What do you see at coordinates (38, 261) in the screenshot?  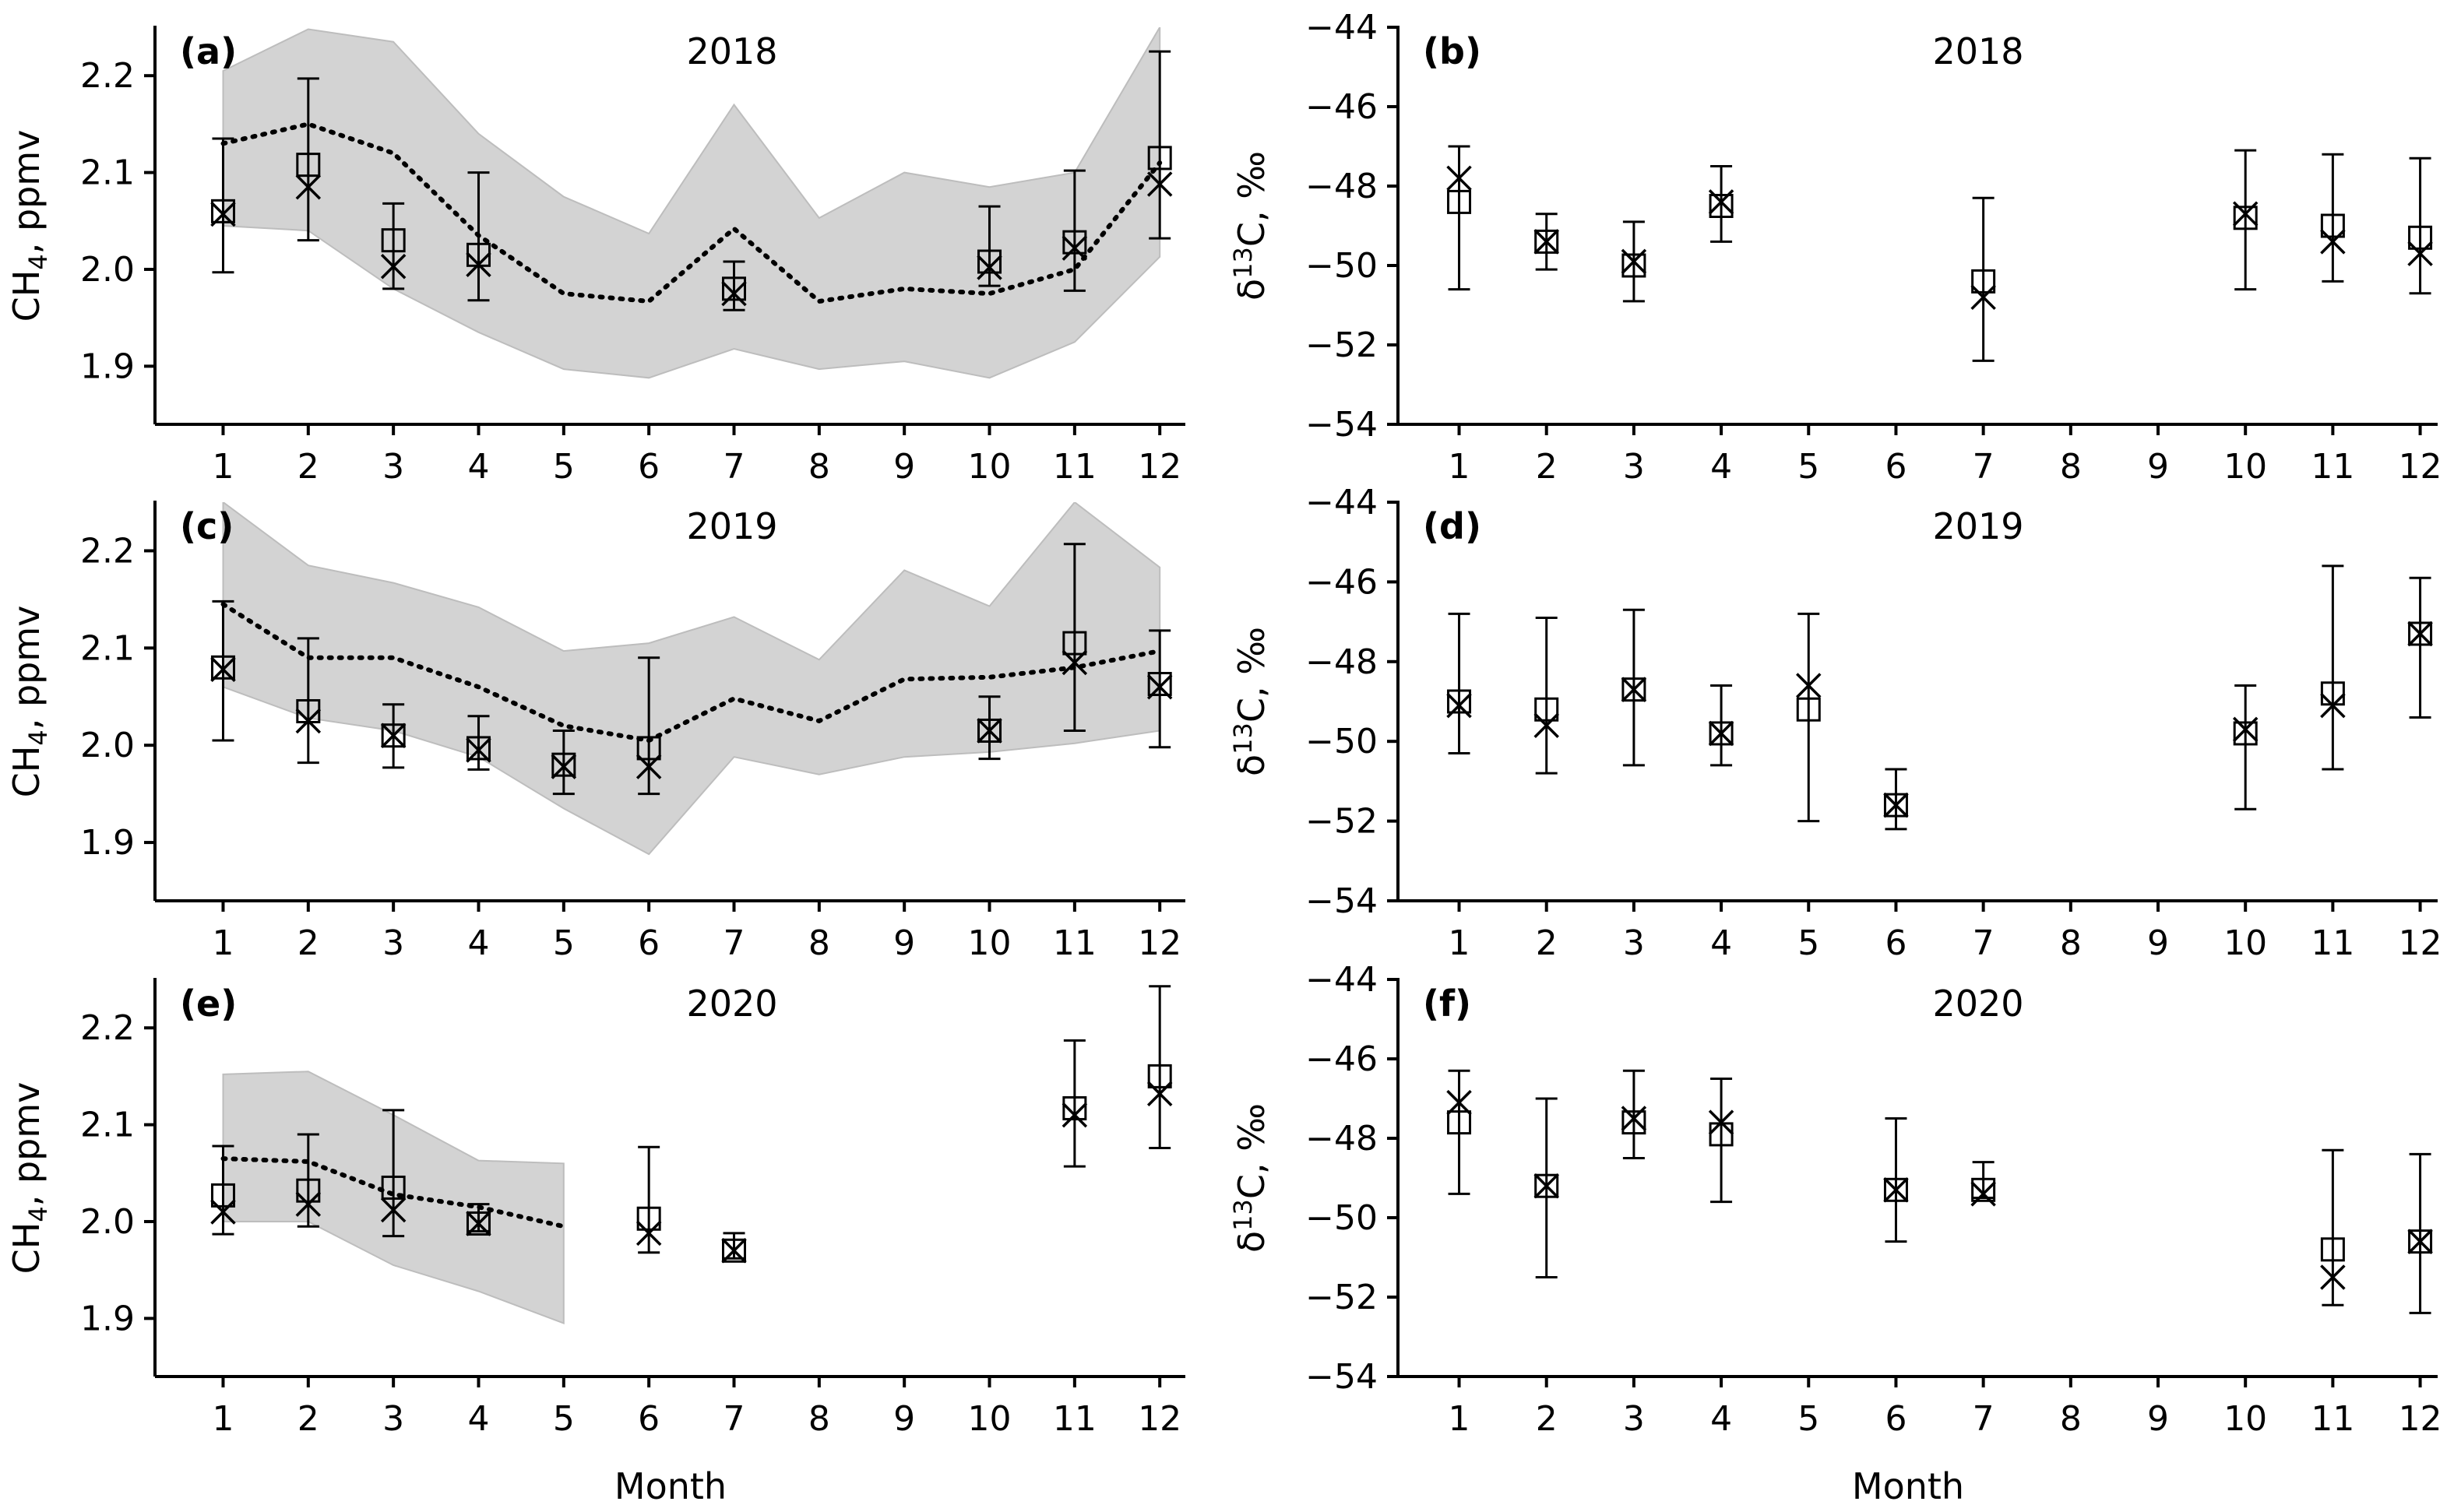 I see `y-axis-label-subscript: 4` at bounding box center [38, 261].